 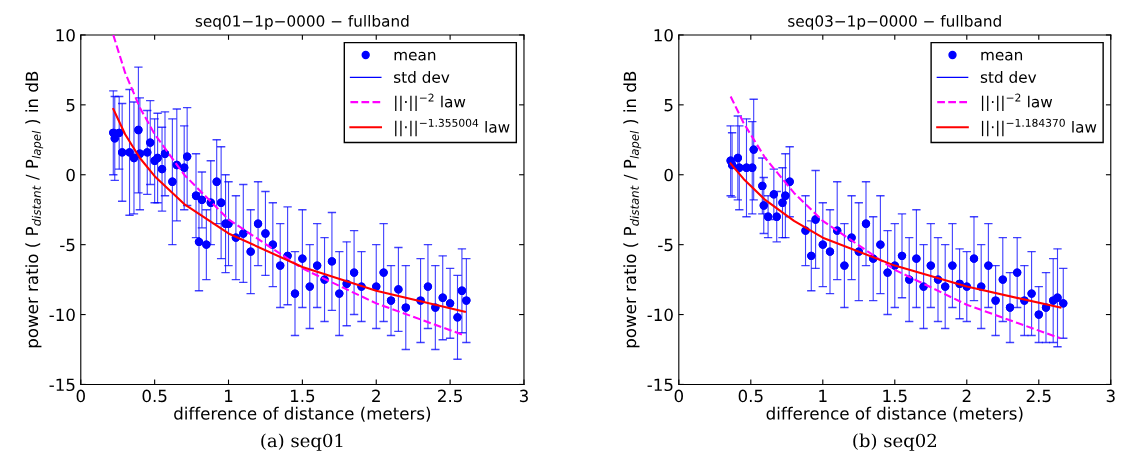 What do you see at coordinates (452, 127) in the screenshot?
I see `legend-label: ||·||$^{−1.355004}$ law` at bounding box center [452, 127].